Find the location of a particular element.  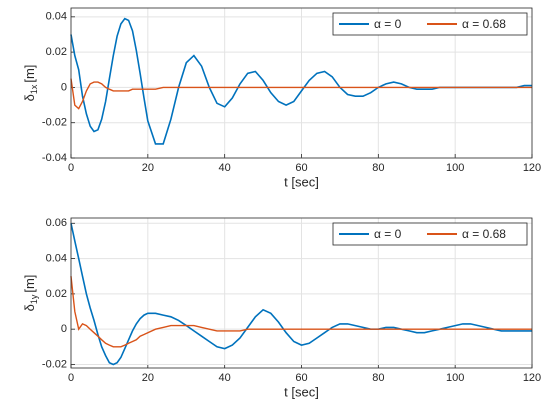

y-label-subscript: 1y is located at coordinates (34, 299).